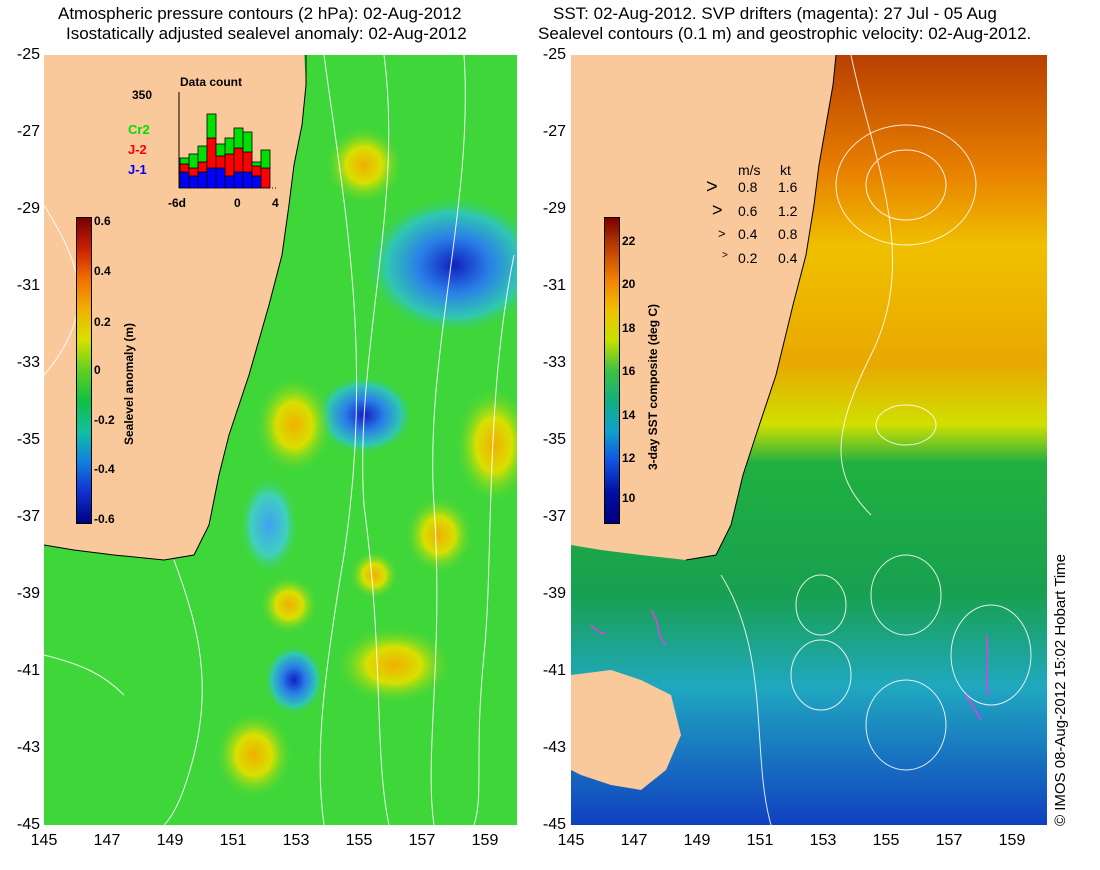 The image size is (1100, 870). I want to click on data-count-histogram, so click(227, 140).